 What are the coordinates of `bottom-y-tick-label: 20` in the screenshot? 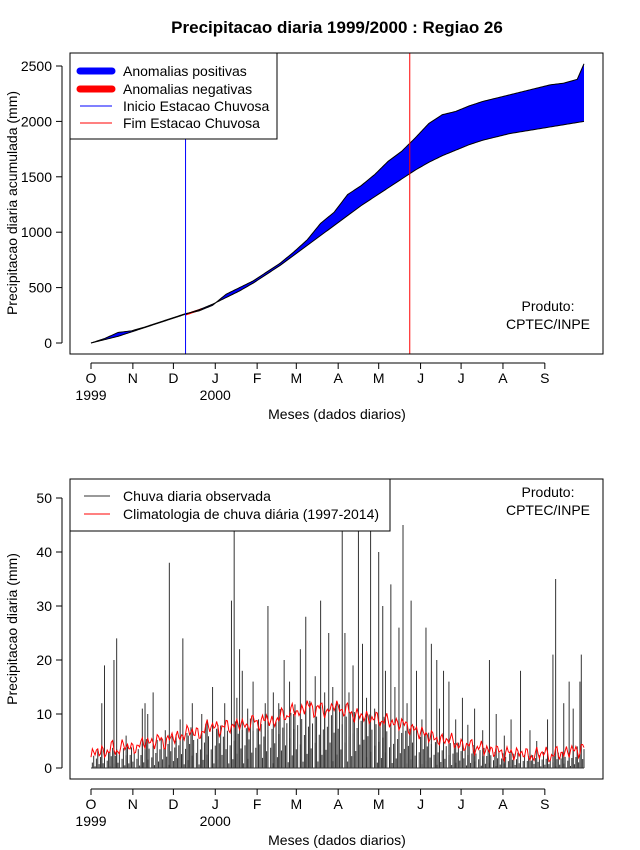 It's located at (44, 660).